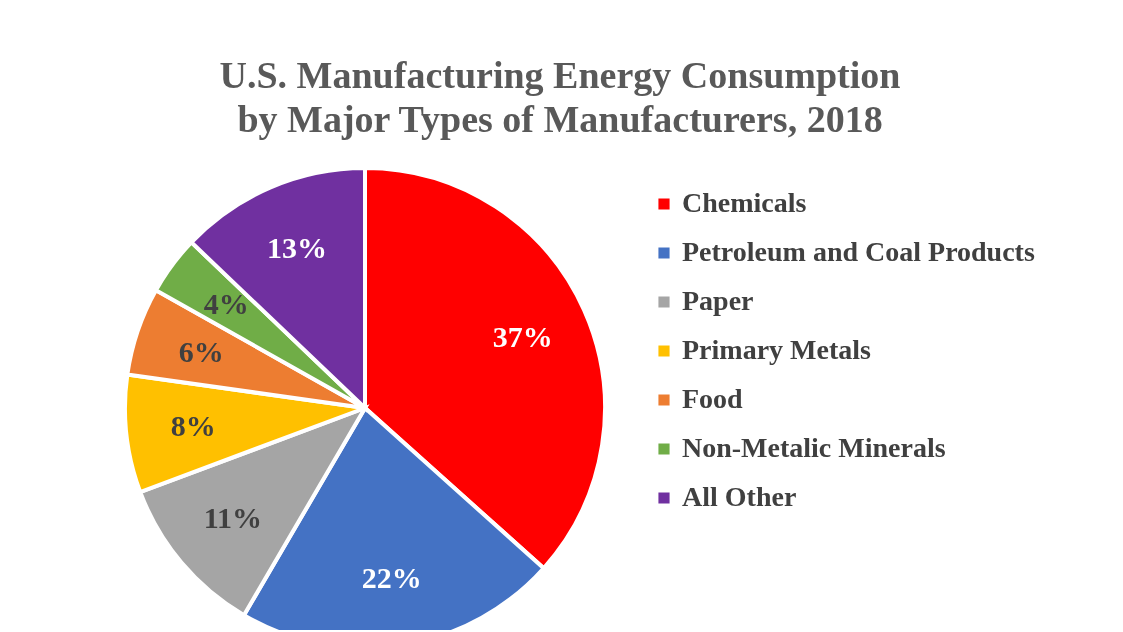 The height and width of the screenshot is (632, 1123). I want to click on legend-label: Non-Metalic Minerals, so click(814, 447).